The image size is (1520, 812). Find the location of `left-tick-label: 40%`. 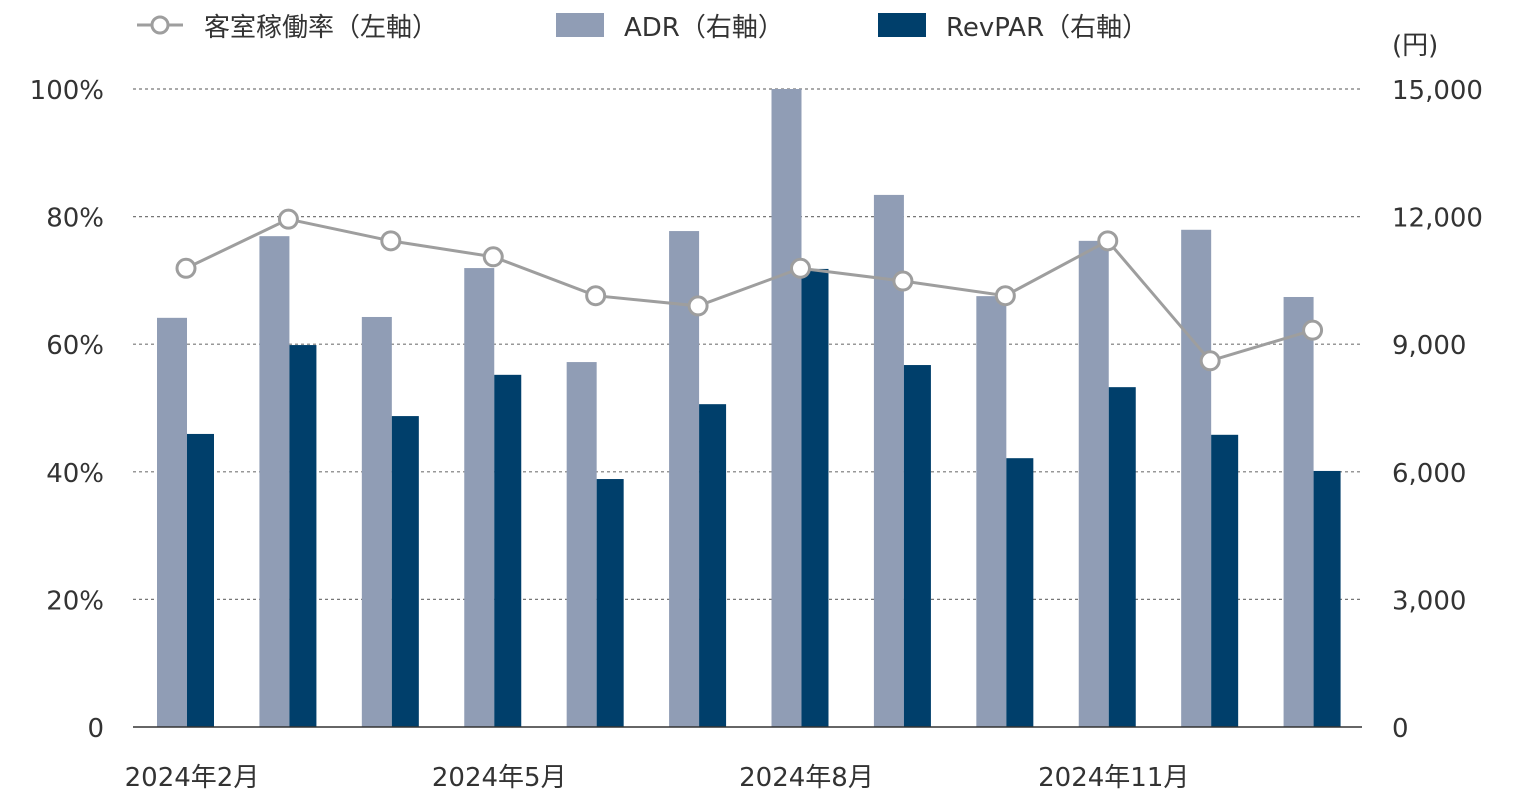

left-tick-label: 40% is located at coordinates (75, 474).